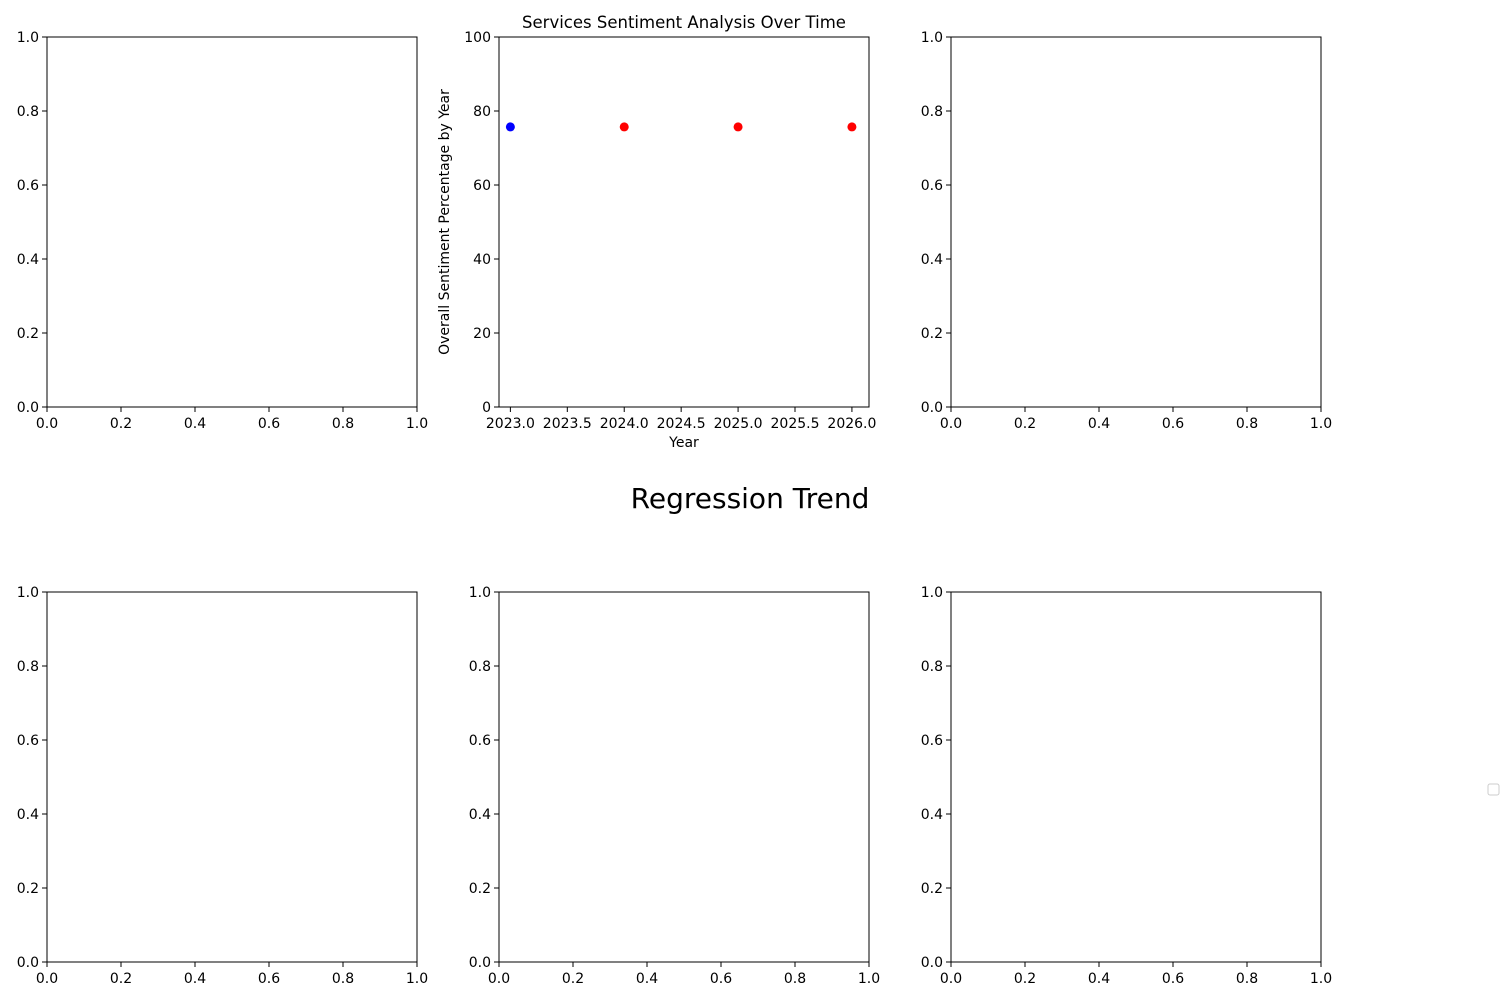  What do you see at coordinates (851, 424) in the screenshot?
I see `x-tick-label: 2026.0` at bounding box center [851, 424].